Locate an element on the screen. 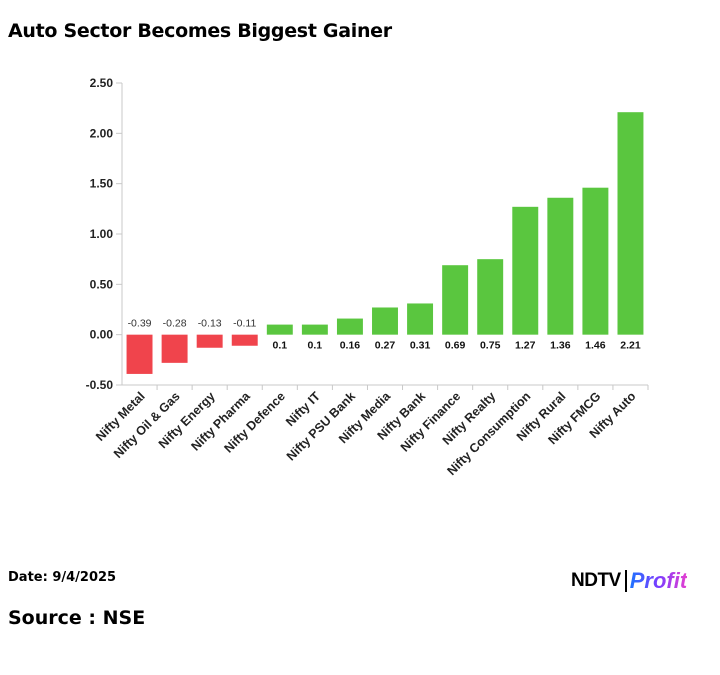  y-tick-label: 0.50 is located at coordinates (102, 284).